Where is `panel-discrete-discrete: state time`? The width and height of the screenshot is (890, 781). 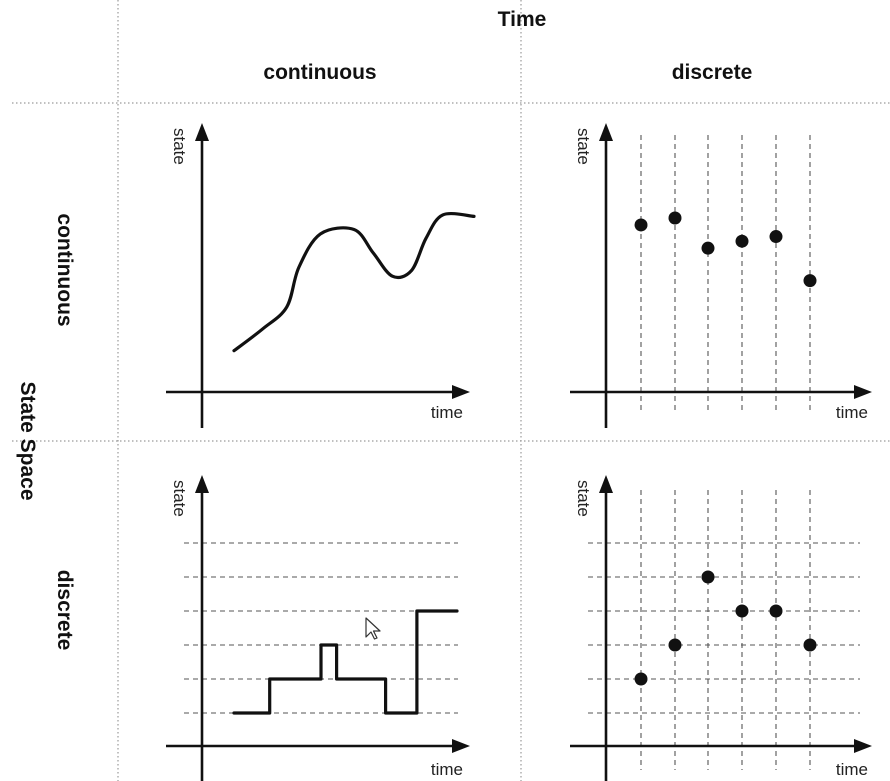
panel-discrete-discrete: state time is located at coordinates (721, 628).